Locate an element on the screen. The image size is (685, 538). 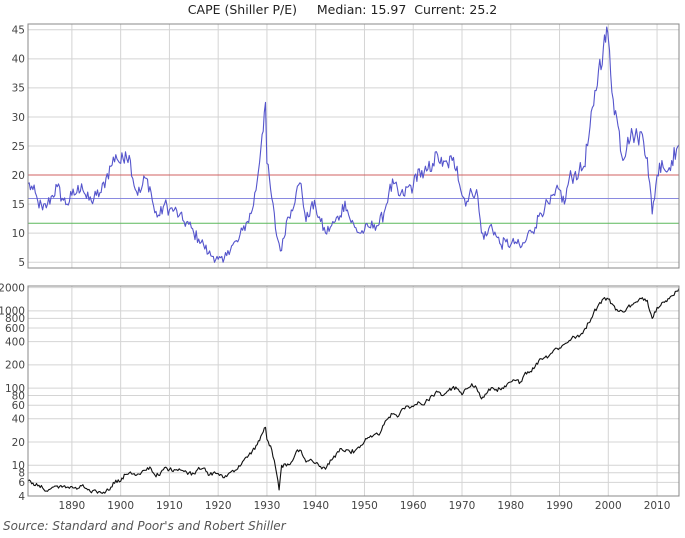
y-tick-label: 30 is located at coordinates (18, 118).